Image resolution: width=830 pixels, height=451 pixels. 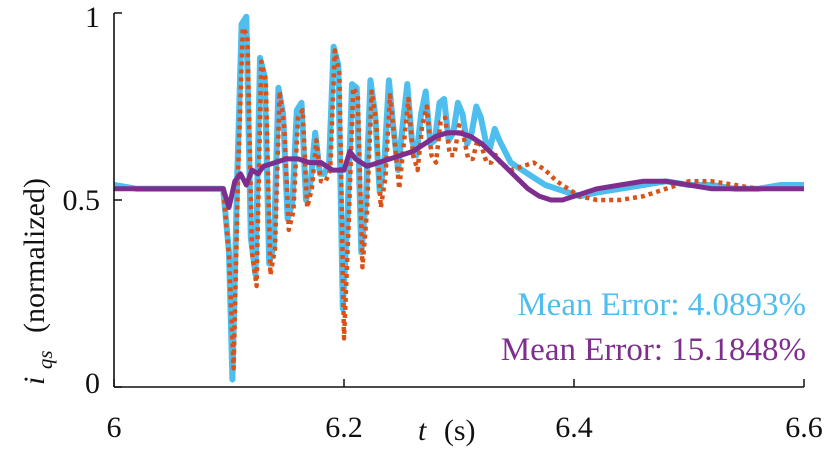 What do you see at coordinates (114, 427) in the screenshot?
I see `x-tick-label: 6` at bounding box center [114, 427].